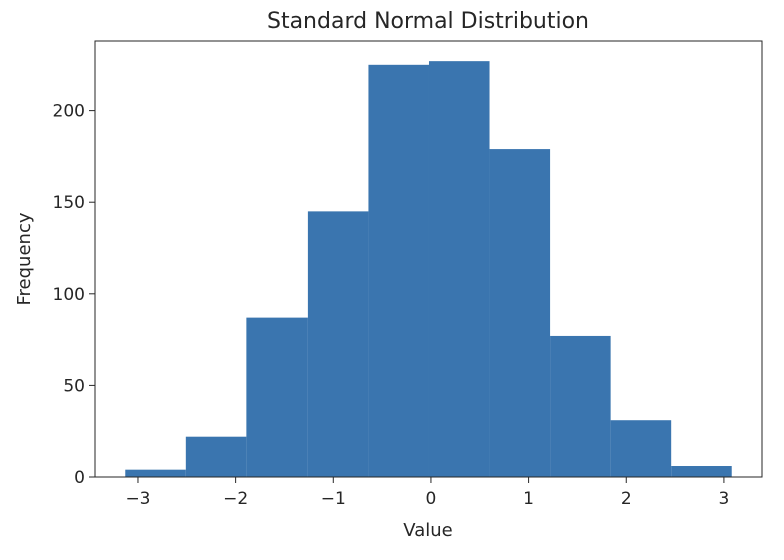  I want to click on x-axis-label: Value, so click(427, 530).